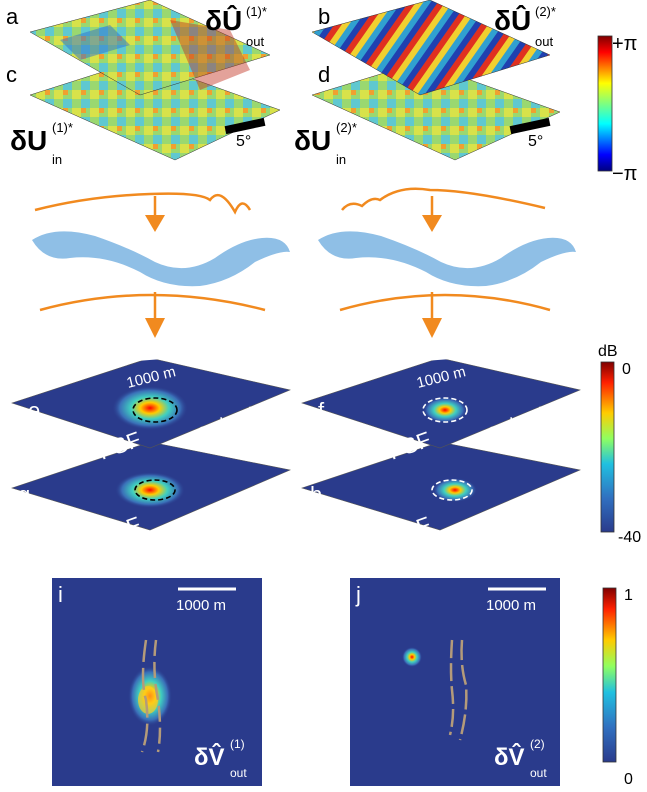  I want to click on colorbar-linear-bottom: 0, so click(628, 779).